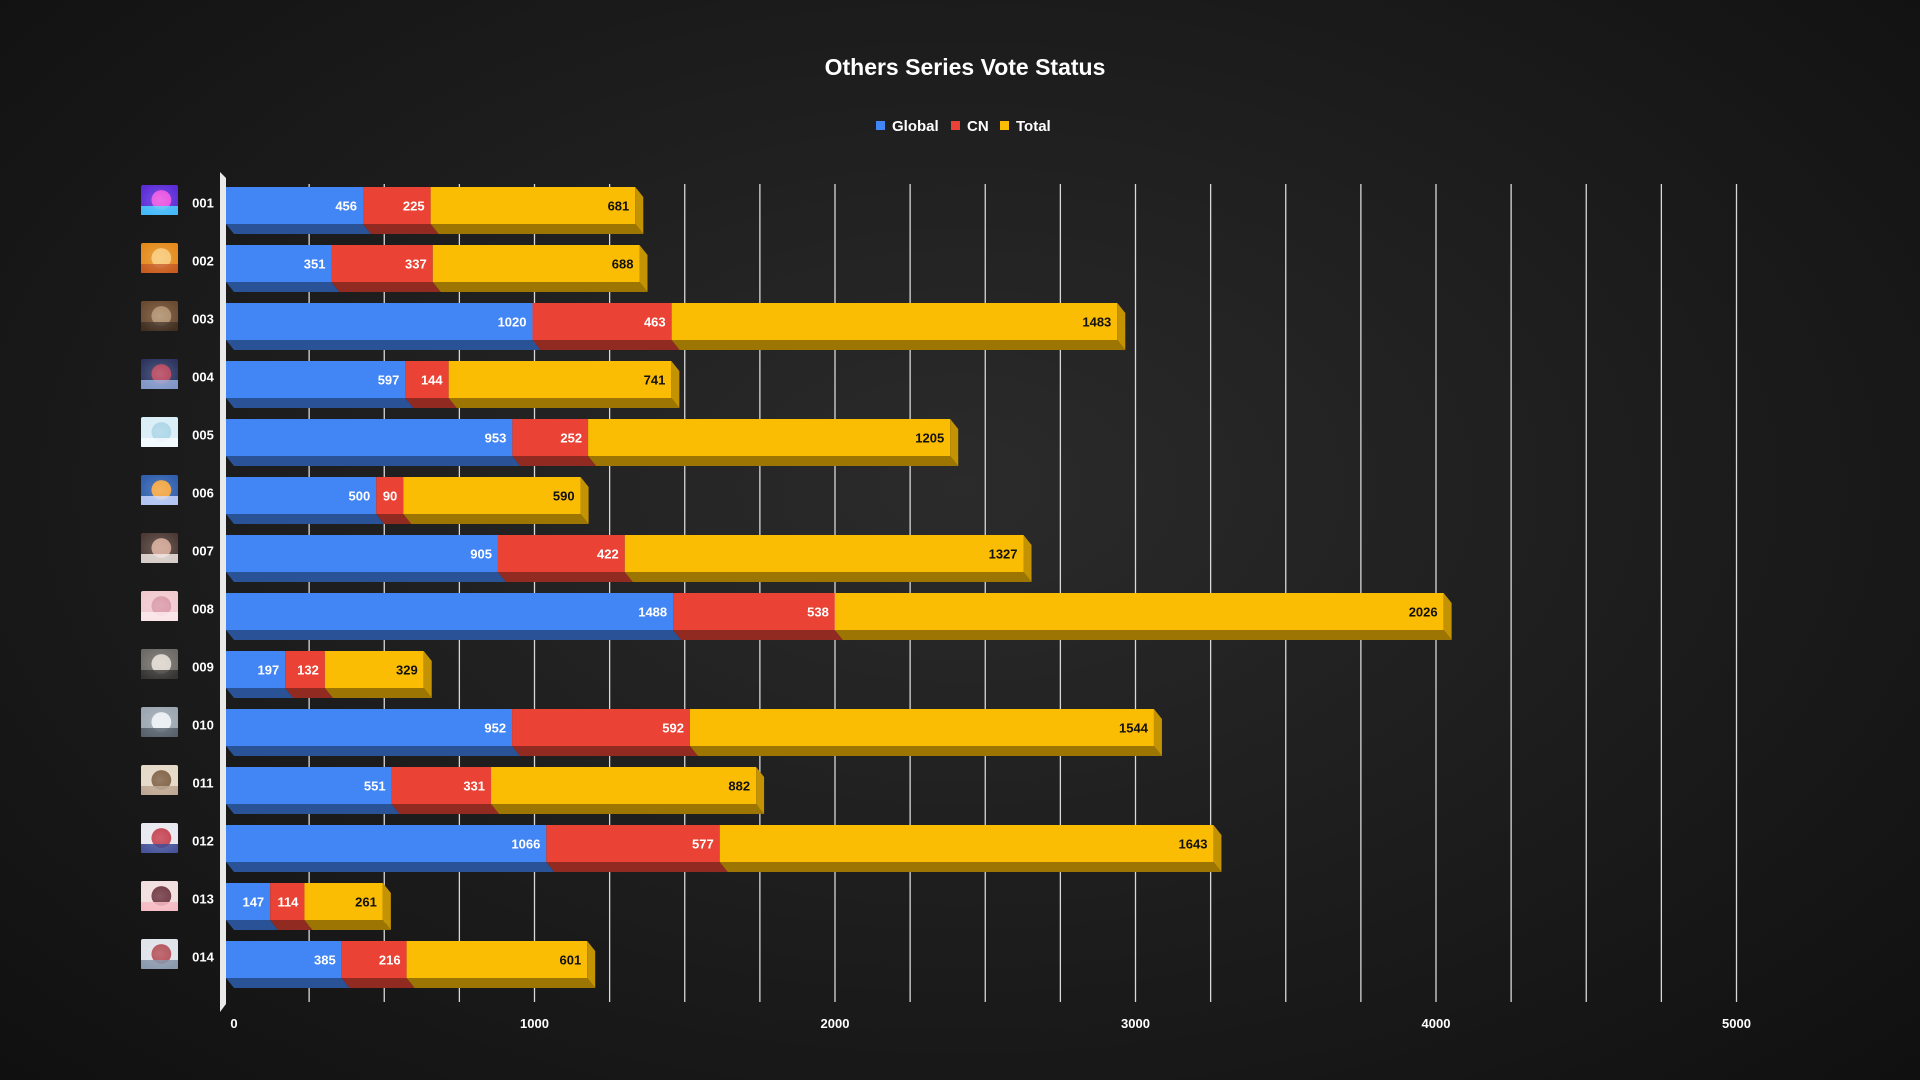  What do you see at coordinates (534, 1023) in the screenshot?
I see `x-tick-label: 1000` at bounding box center [534, 1023].